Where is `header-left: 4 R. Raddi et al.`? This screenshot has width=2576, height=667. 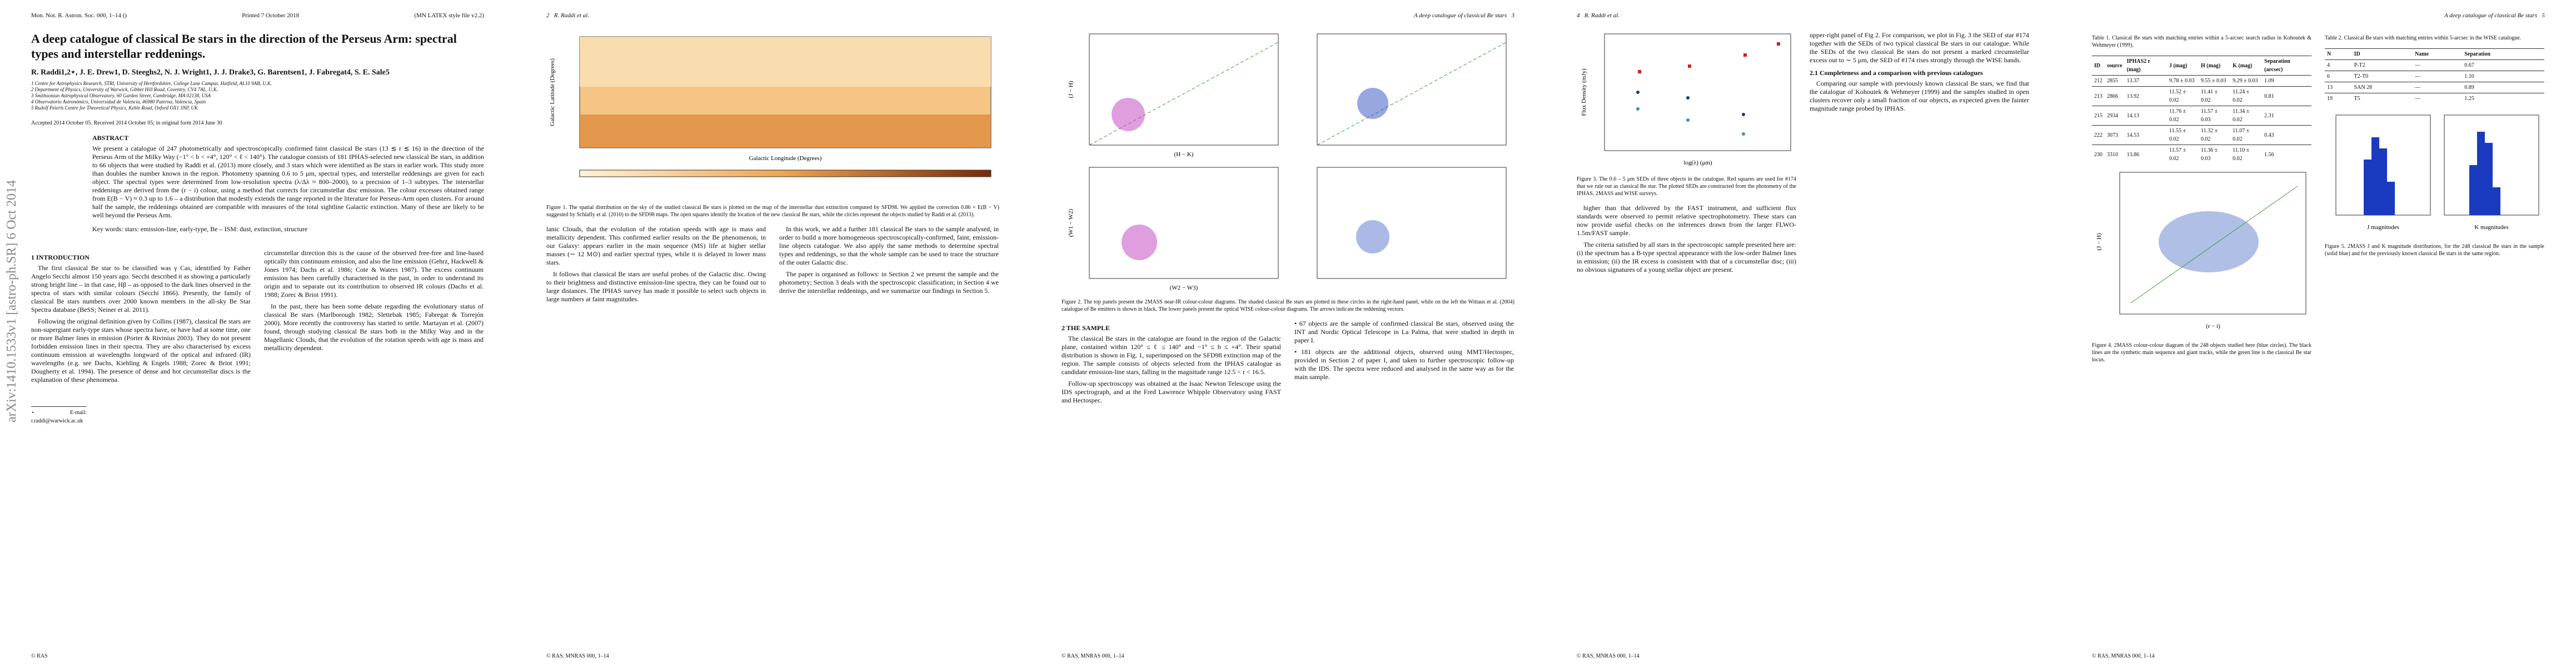 header-left: 4 R. Raddi et al. is located at coordinates (1598, 15).